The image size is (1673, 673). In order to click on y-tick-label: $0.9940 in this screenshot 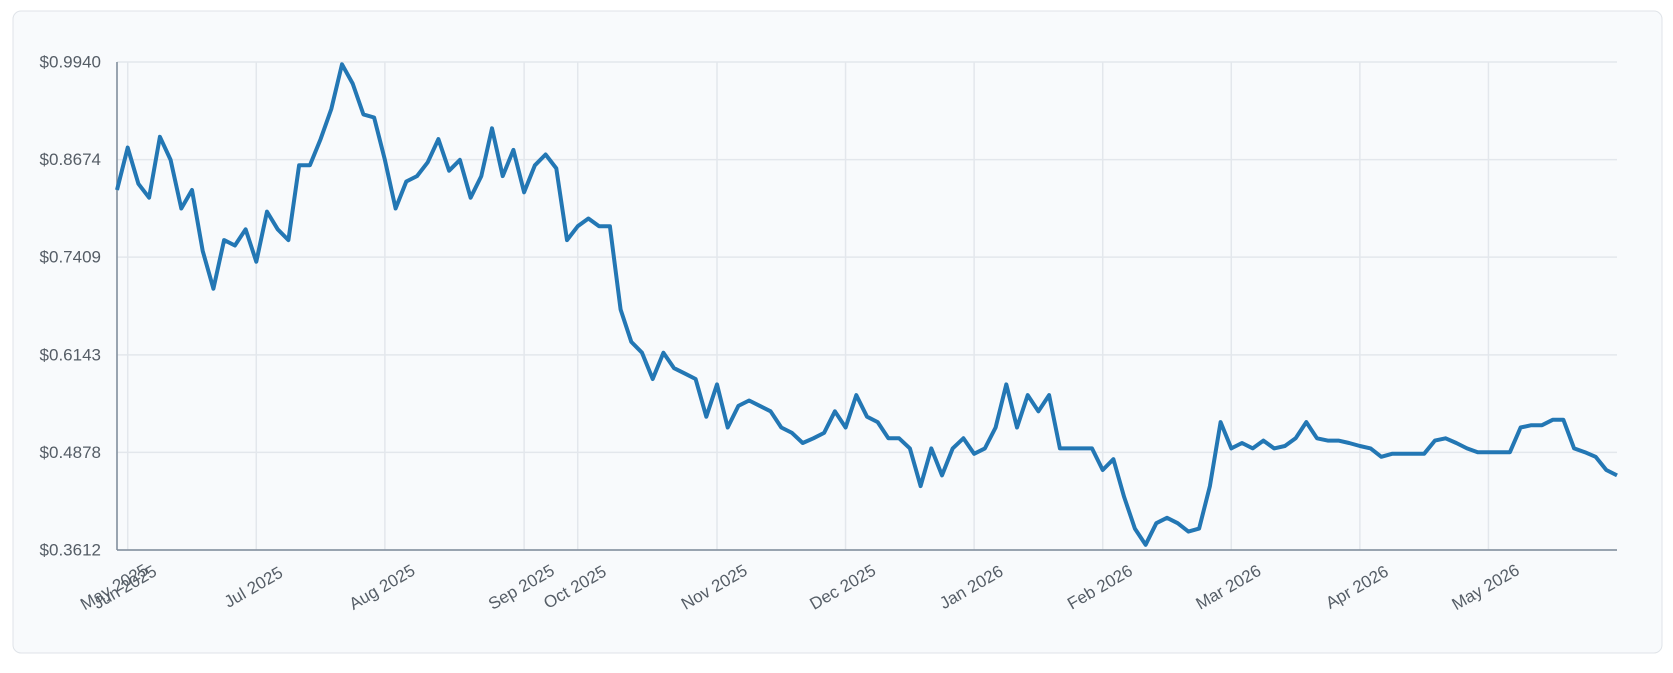, I will do `click(70, 61)`.